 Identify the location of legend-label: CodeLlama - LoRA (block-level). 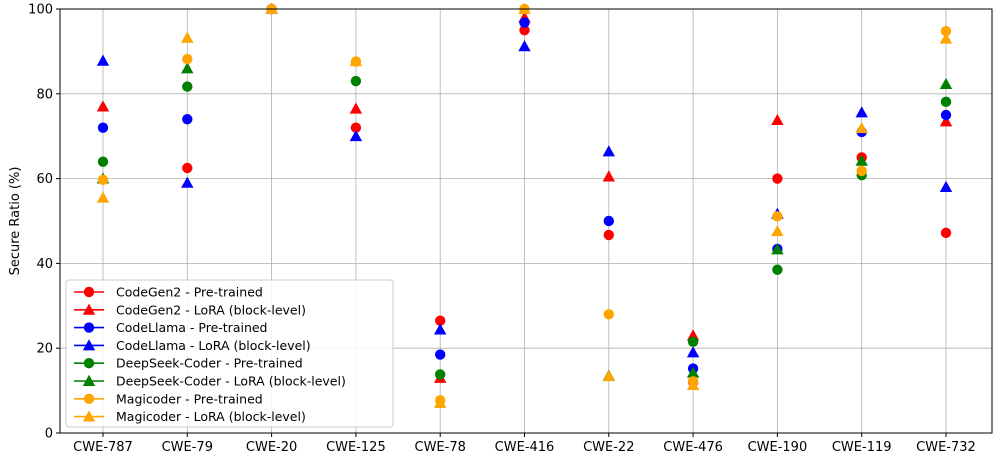
(213, 345).